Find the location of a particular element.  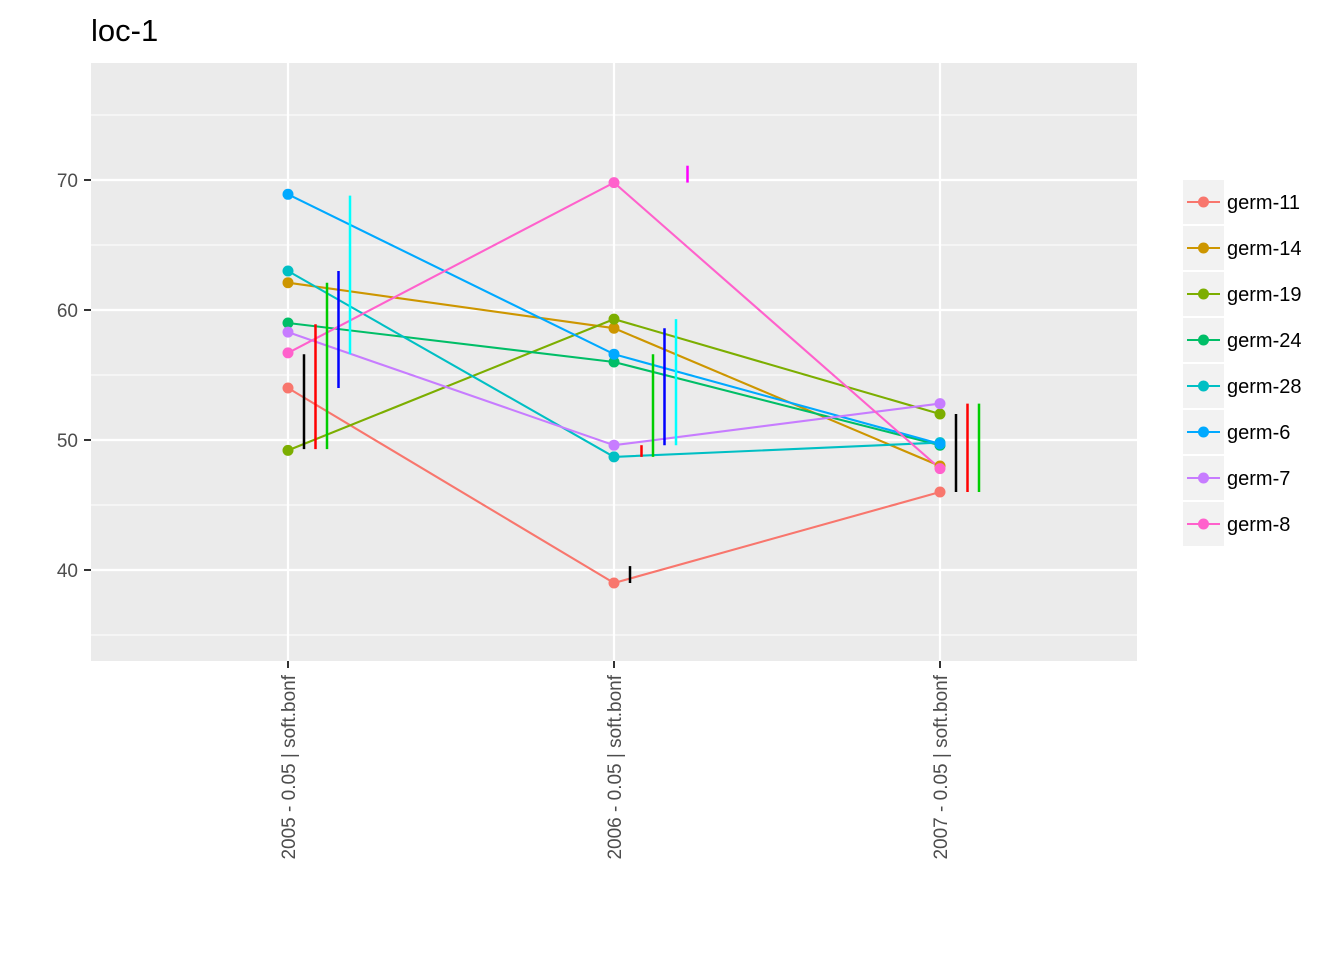

legend-label: germ-24 is located at coordinates (1264, 341).